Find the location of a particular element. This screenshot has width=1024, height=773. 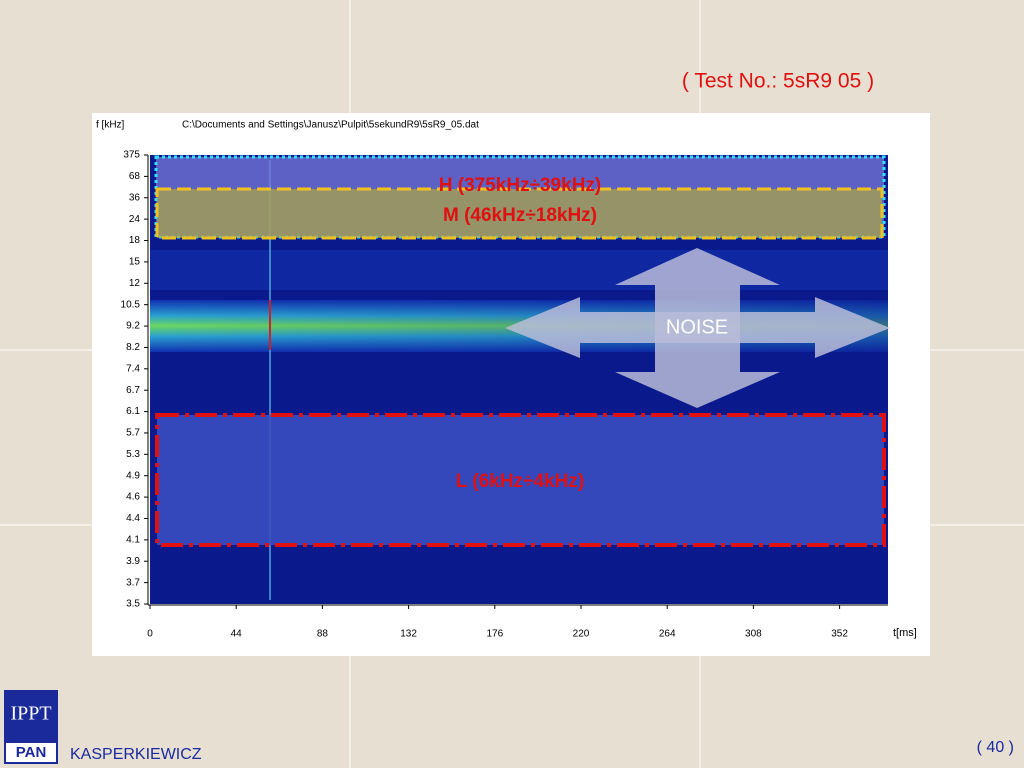

y-tick-label: 6.1 is located at coordinates (133, 411).